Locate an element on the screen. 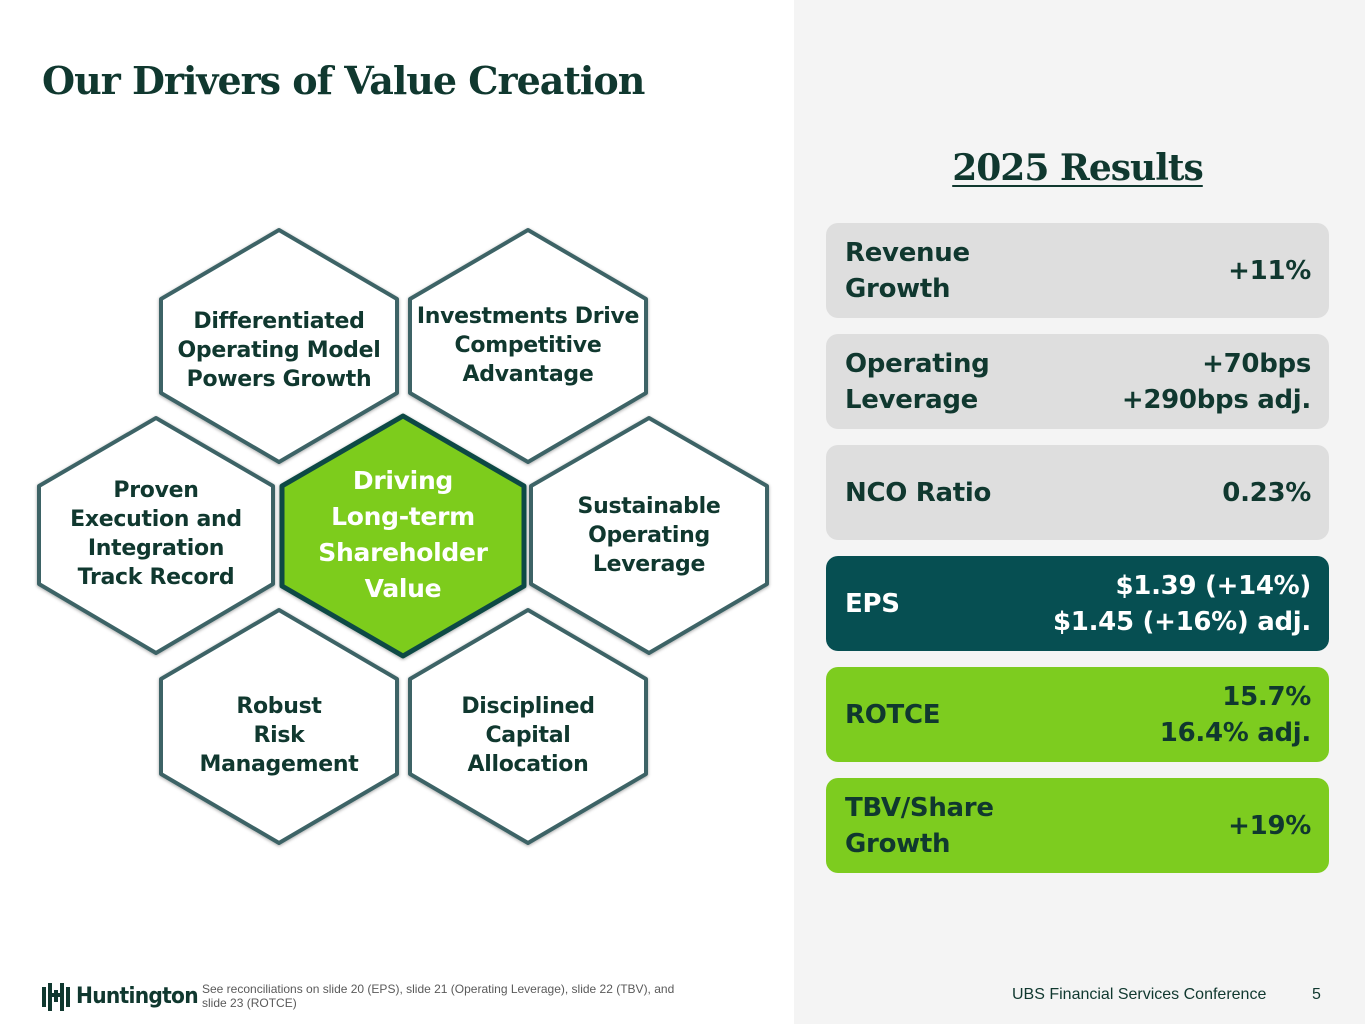 The height and width of the screenshot is (1024, 1365). hex-label-center: Driving Long-term Shareholder Value is located at coordinates (403, 534).